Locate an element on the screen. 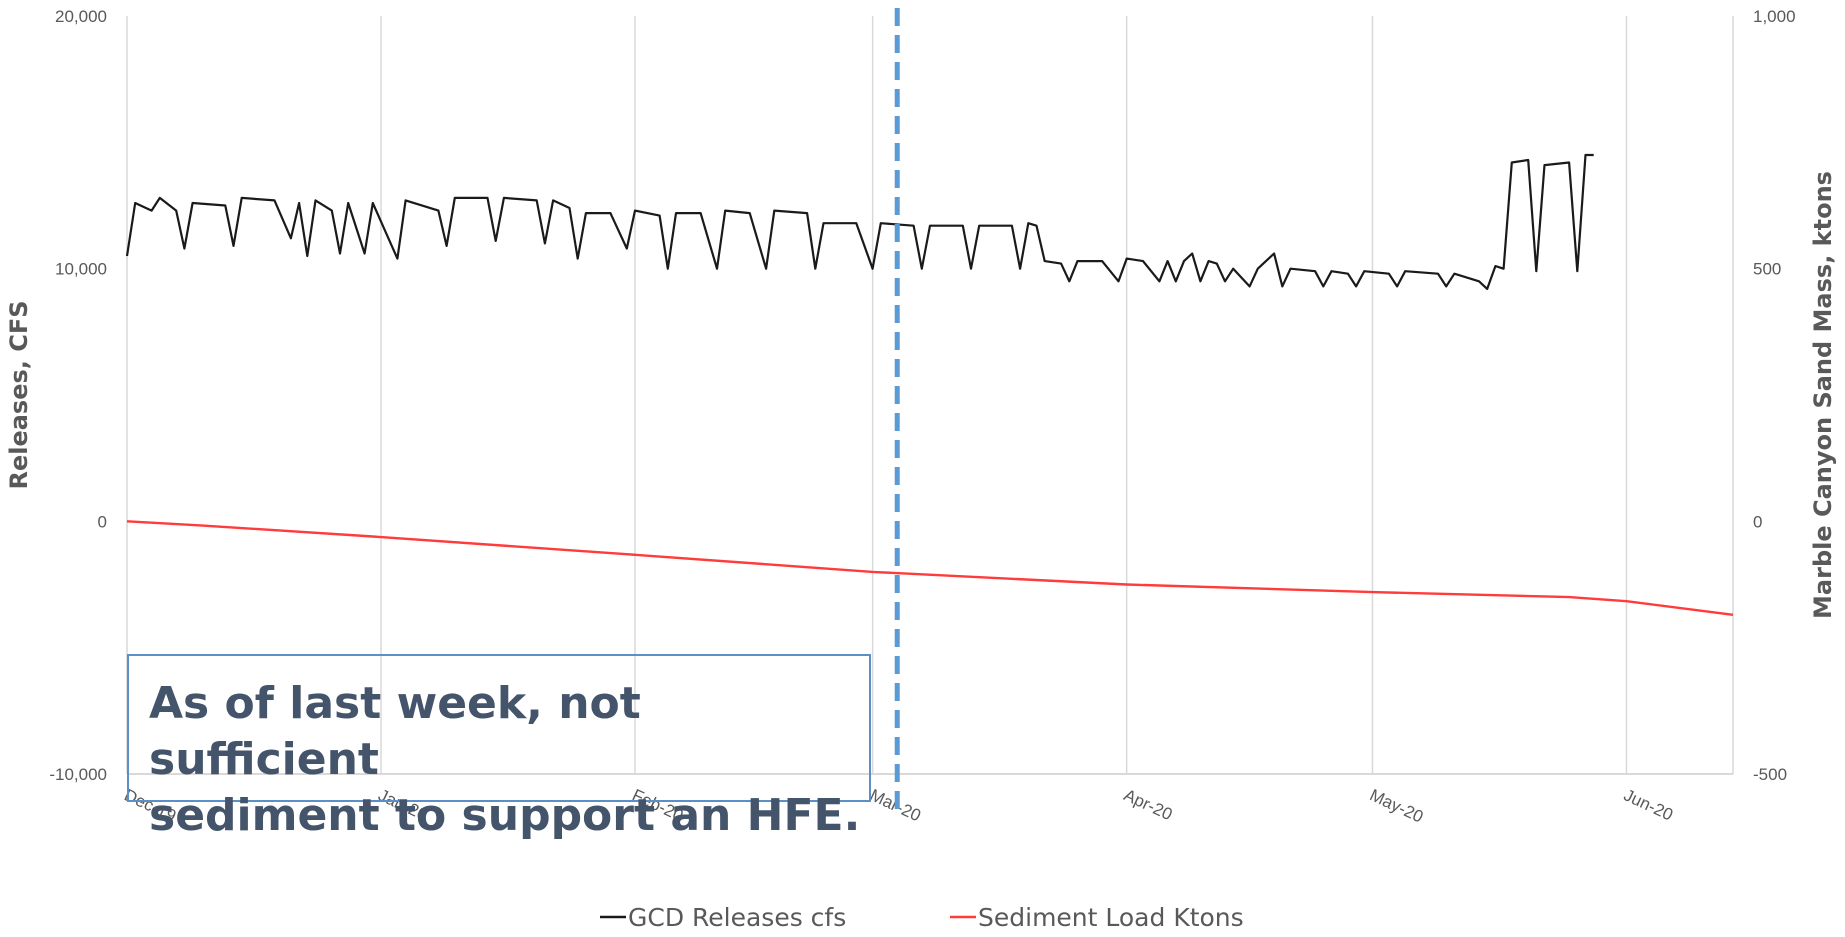  y-right-tick-label: 1,000 is located at coordinates (1774, 16).